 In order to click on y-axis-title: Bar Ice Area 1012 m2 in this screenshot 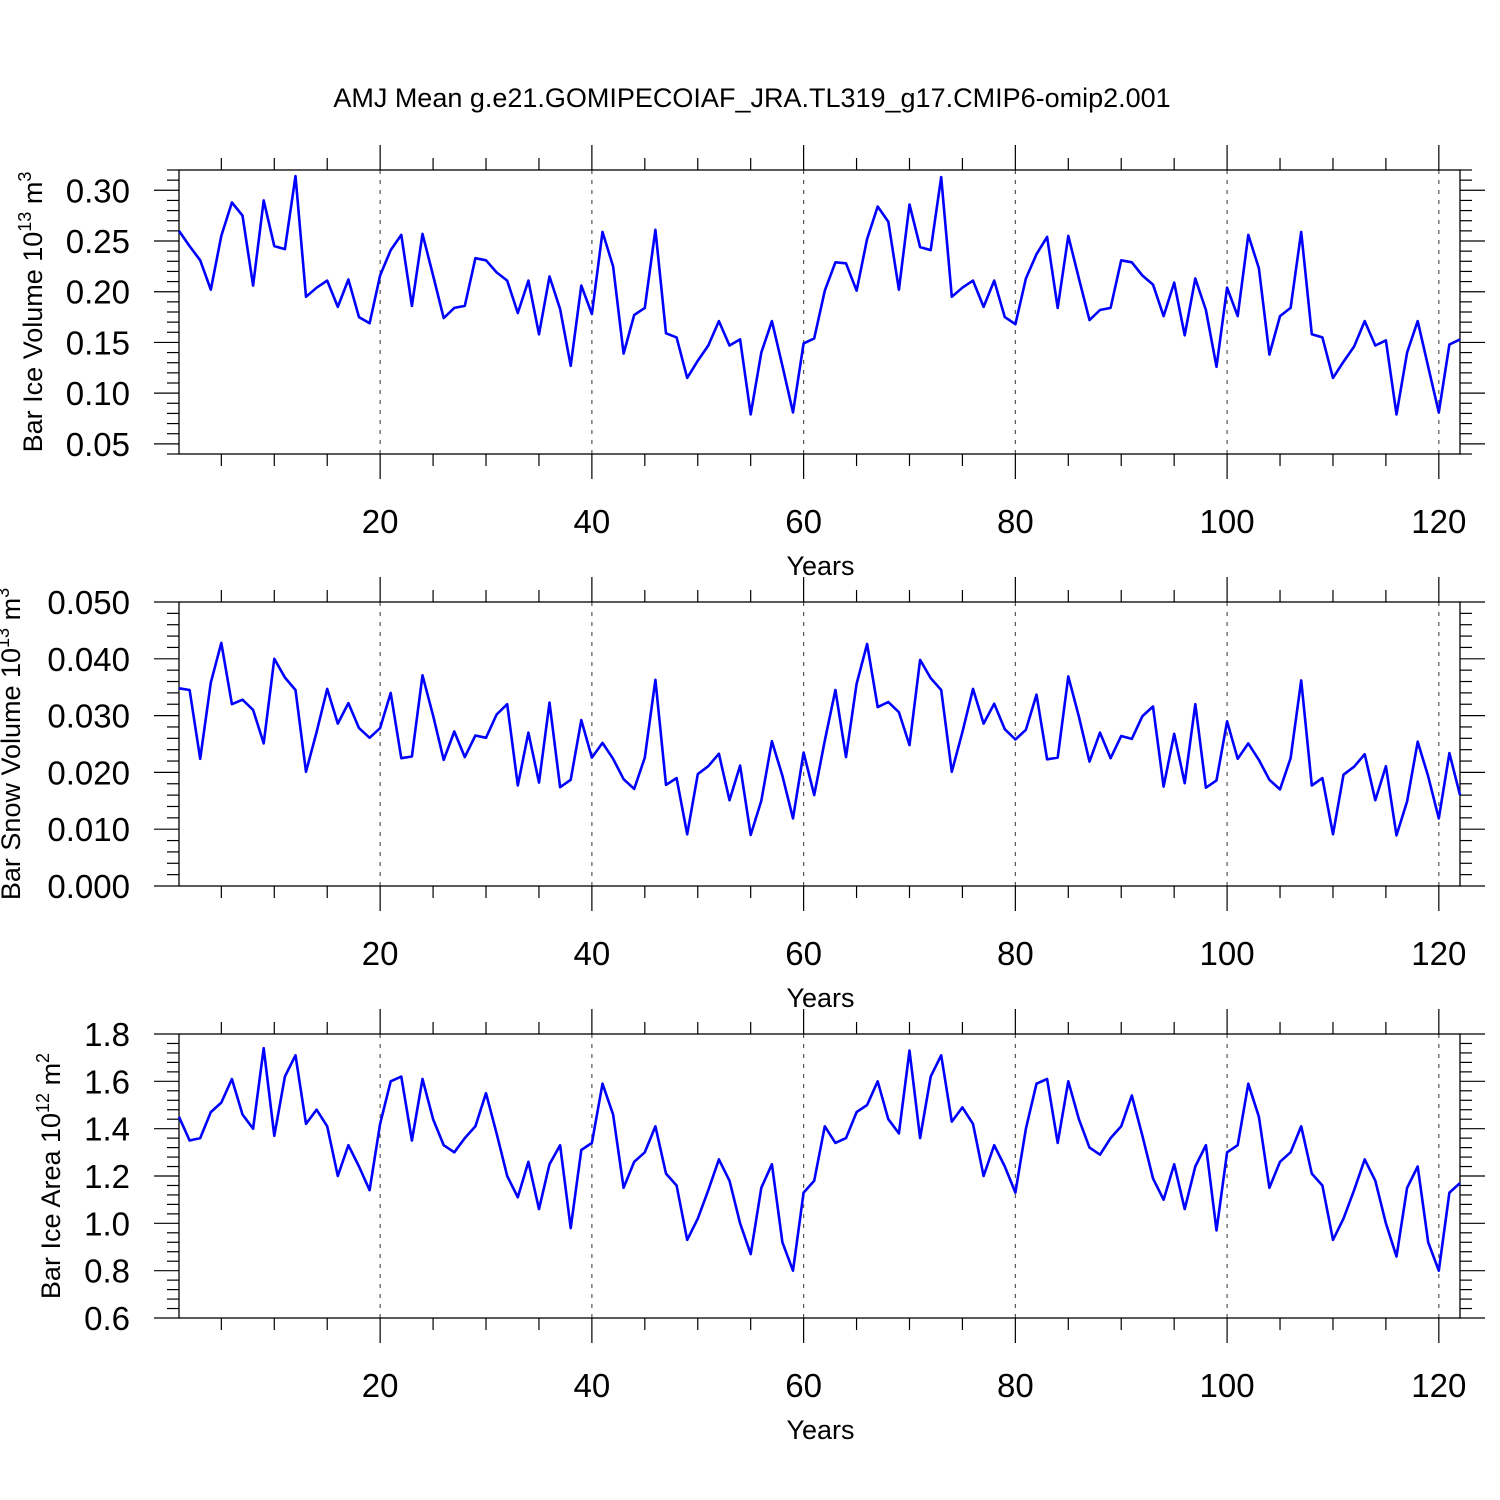, I will do `click(49, 1176)`.